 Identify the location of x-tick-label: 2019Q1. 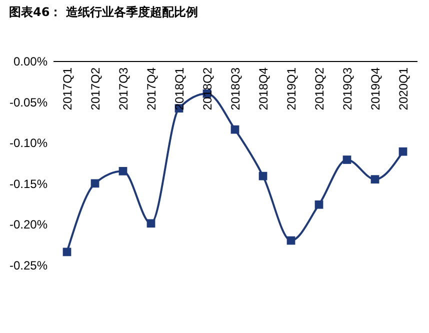
(291, 88).